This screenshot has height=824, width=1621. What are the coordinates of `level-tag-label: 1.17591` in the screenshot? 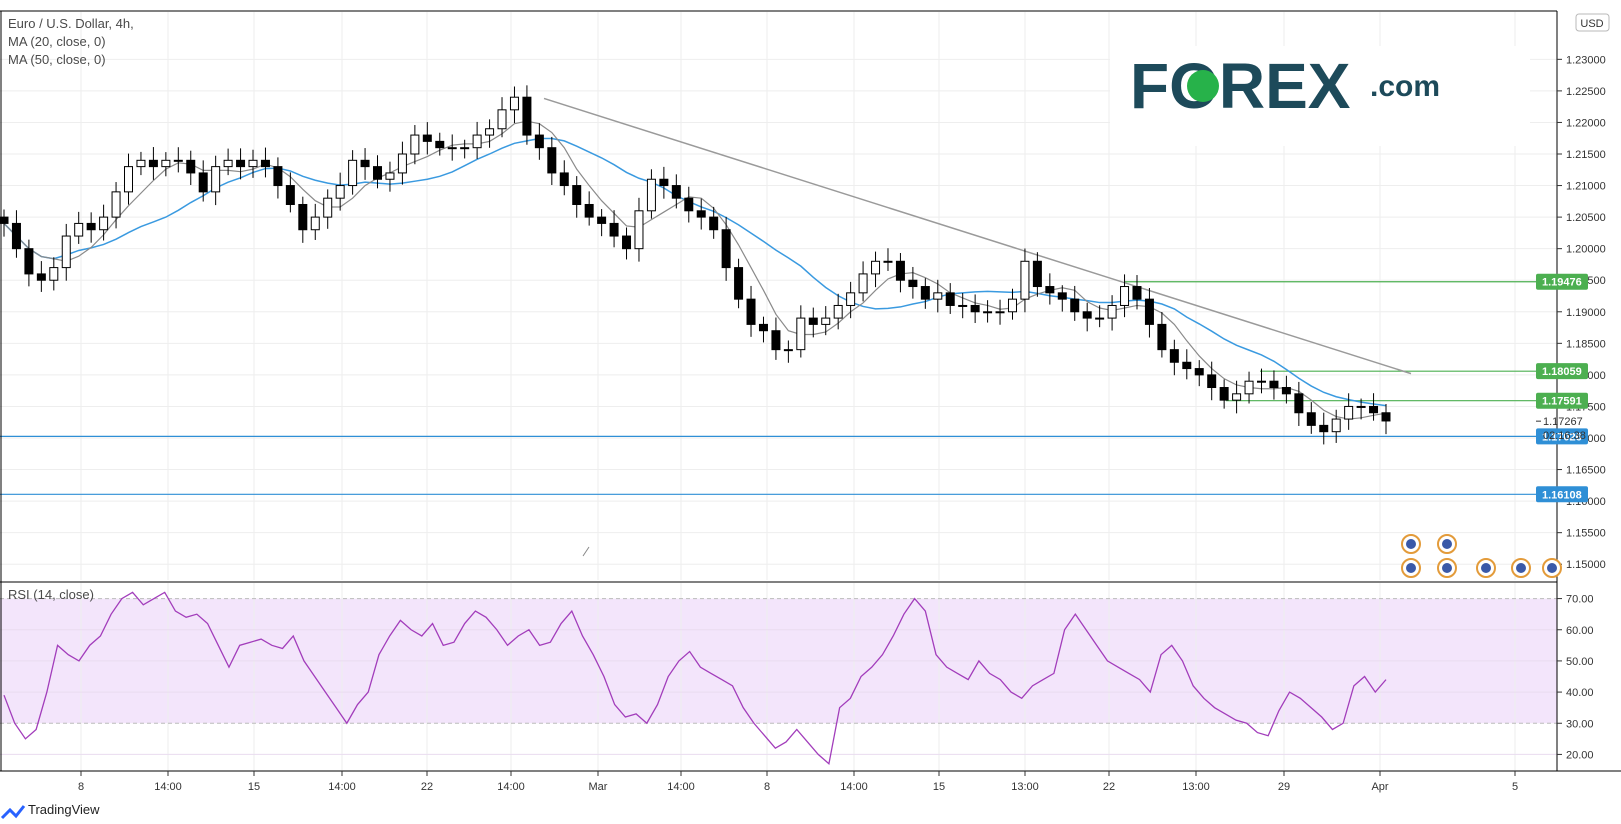 It's located at (1562, 402).